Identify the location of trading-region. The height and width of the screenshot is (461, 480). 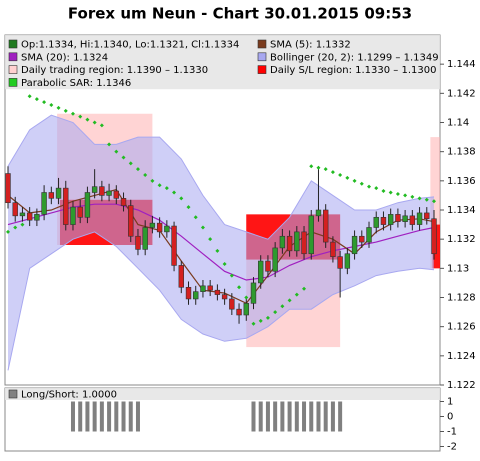
(435, 203).